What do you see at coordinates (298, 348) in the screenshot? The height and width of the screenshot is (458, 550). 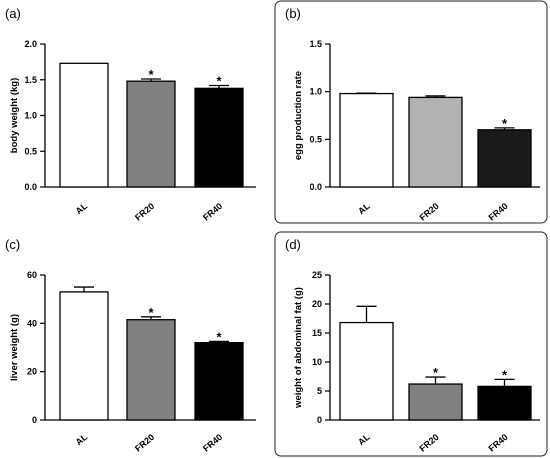 I see `y-axis-title: weight of abdominal fat (g)` at bounding box center [298, 348].